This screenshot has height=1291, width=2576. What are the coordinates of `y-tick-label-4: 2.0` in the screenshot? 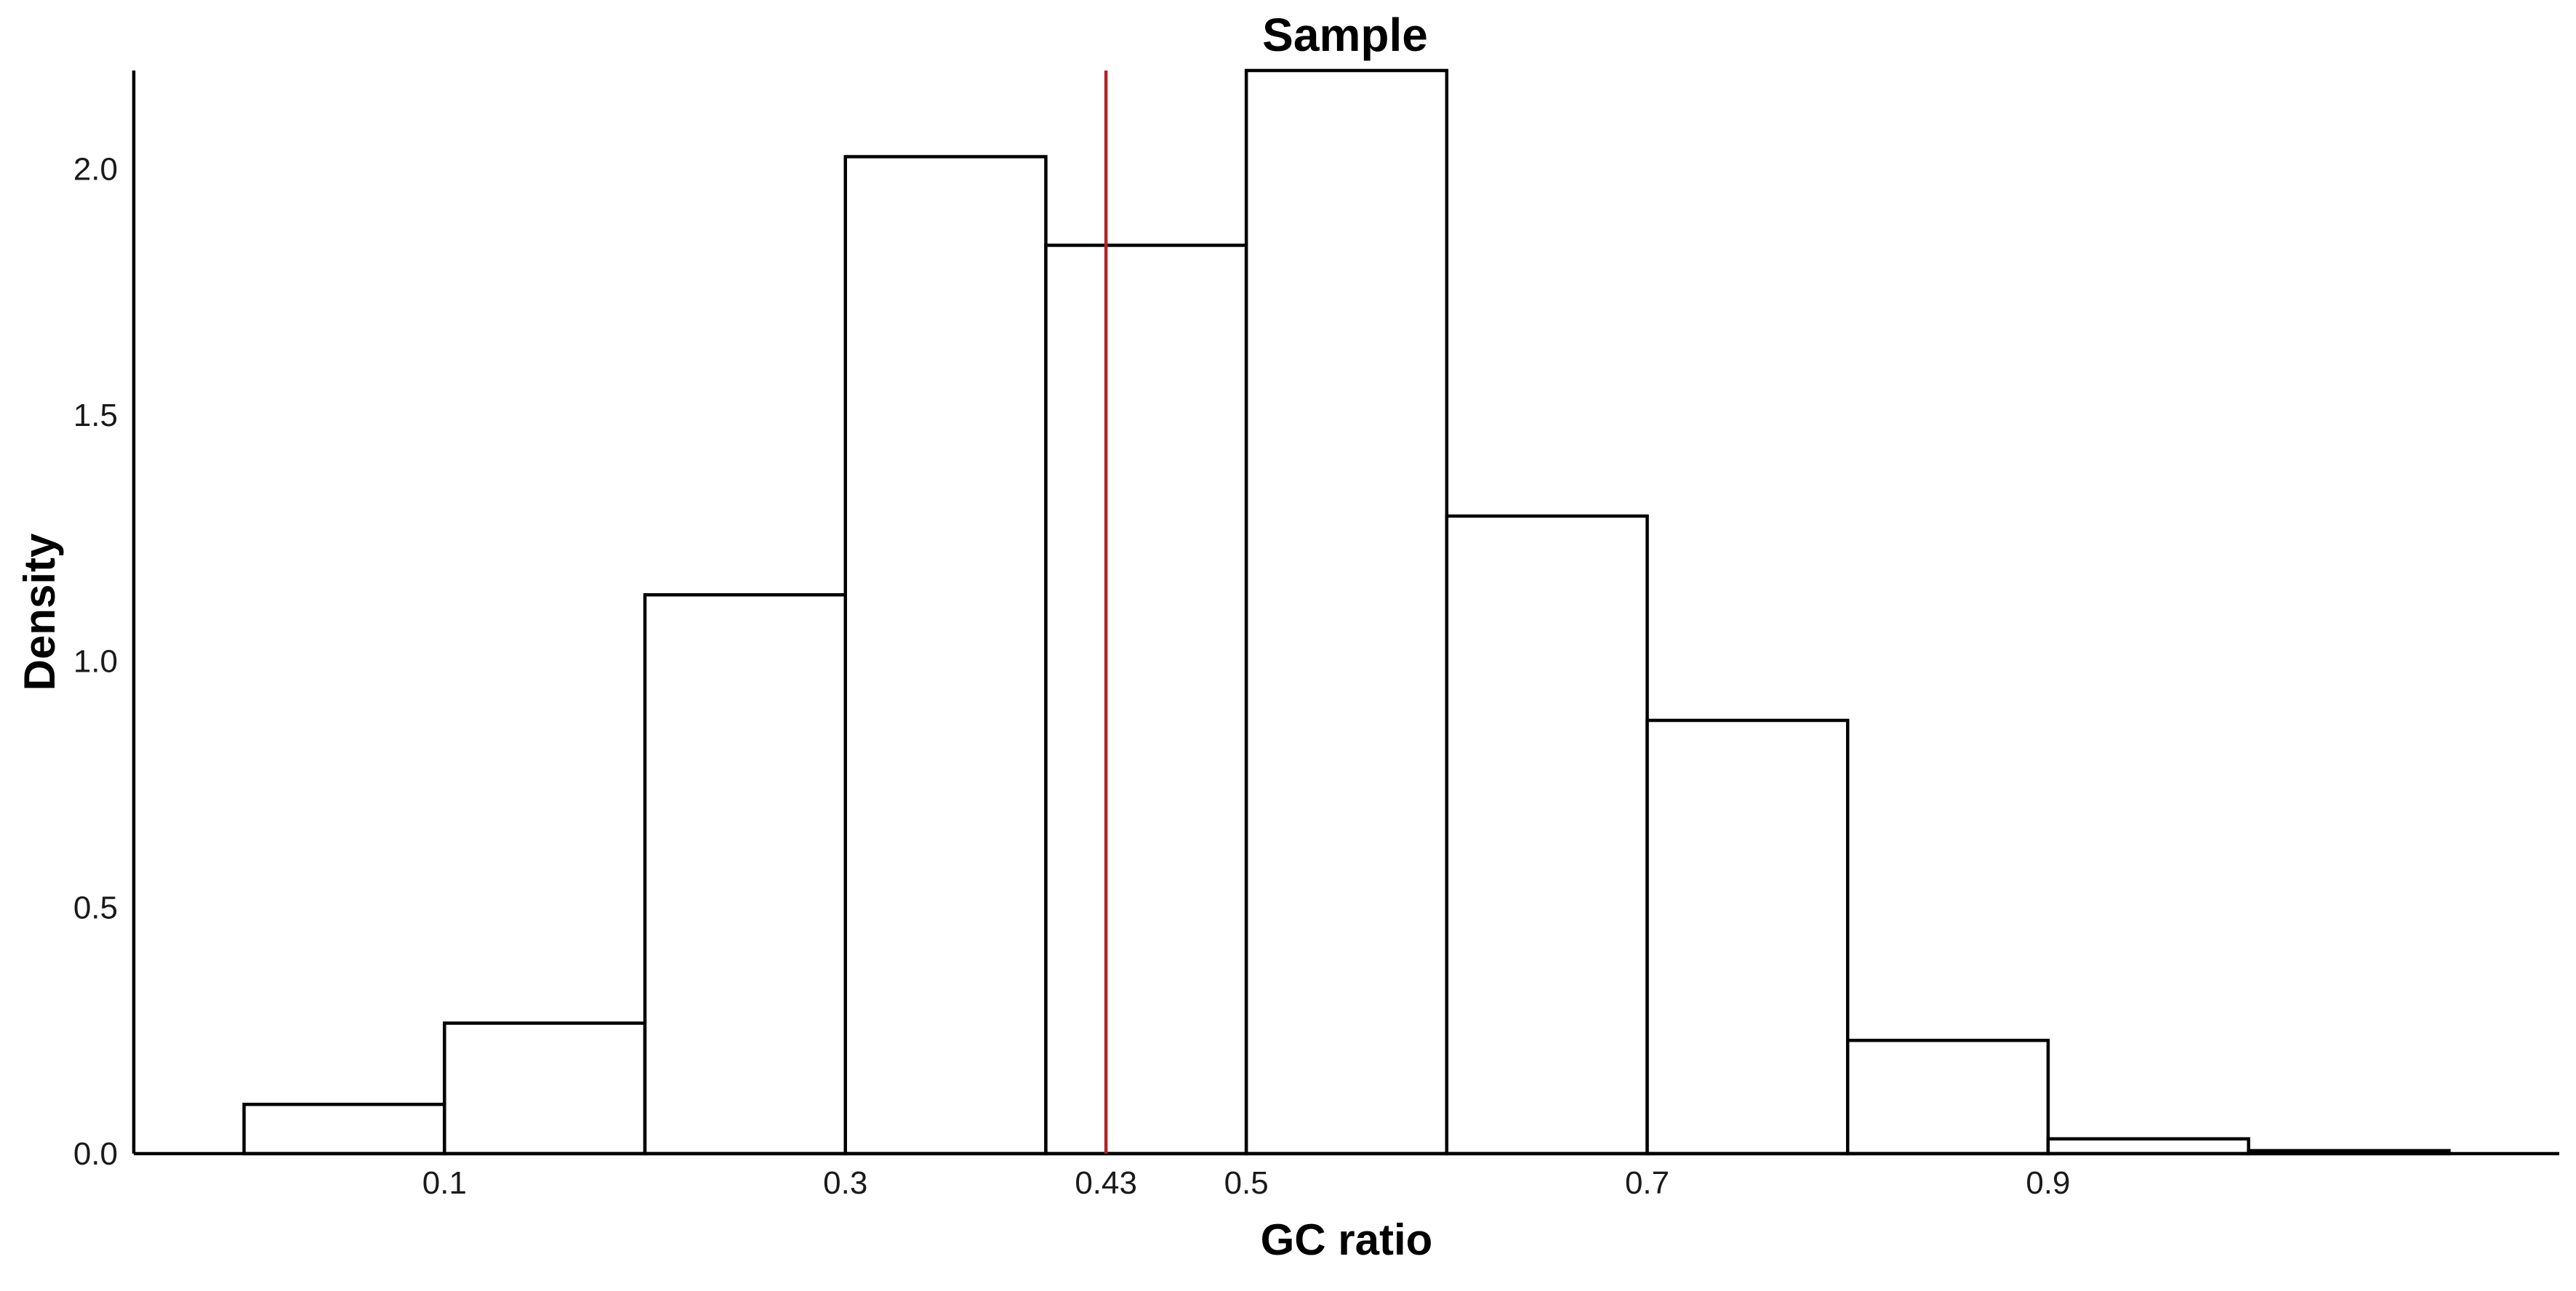 It's located at (95, 169).